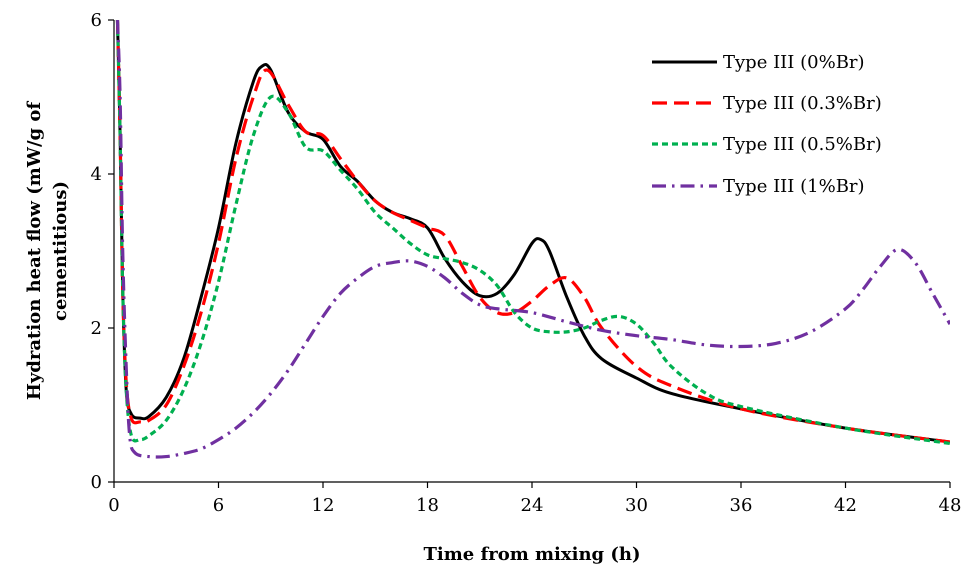  What do you see at coordinates (102, 251) in the screenshot?
I see `y-ticks: 0 2 4 6` at bounding box center [102, 251].